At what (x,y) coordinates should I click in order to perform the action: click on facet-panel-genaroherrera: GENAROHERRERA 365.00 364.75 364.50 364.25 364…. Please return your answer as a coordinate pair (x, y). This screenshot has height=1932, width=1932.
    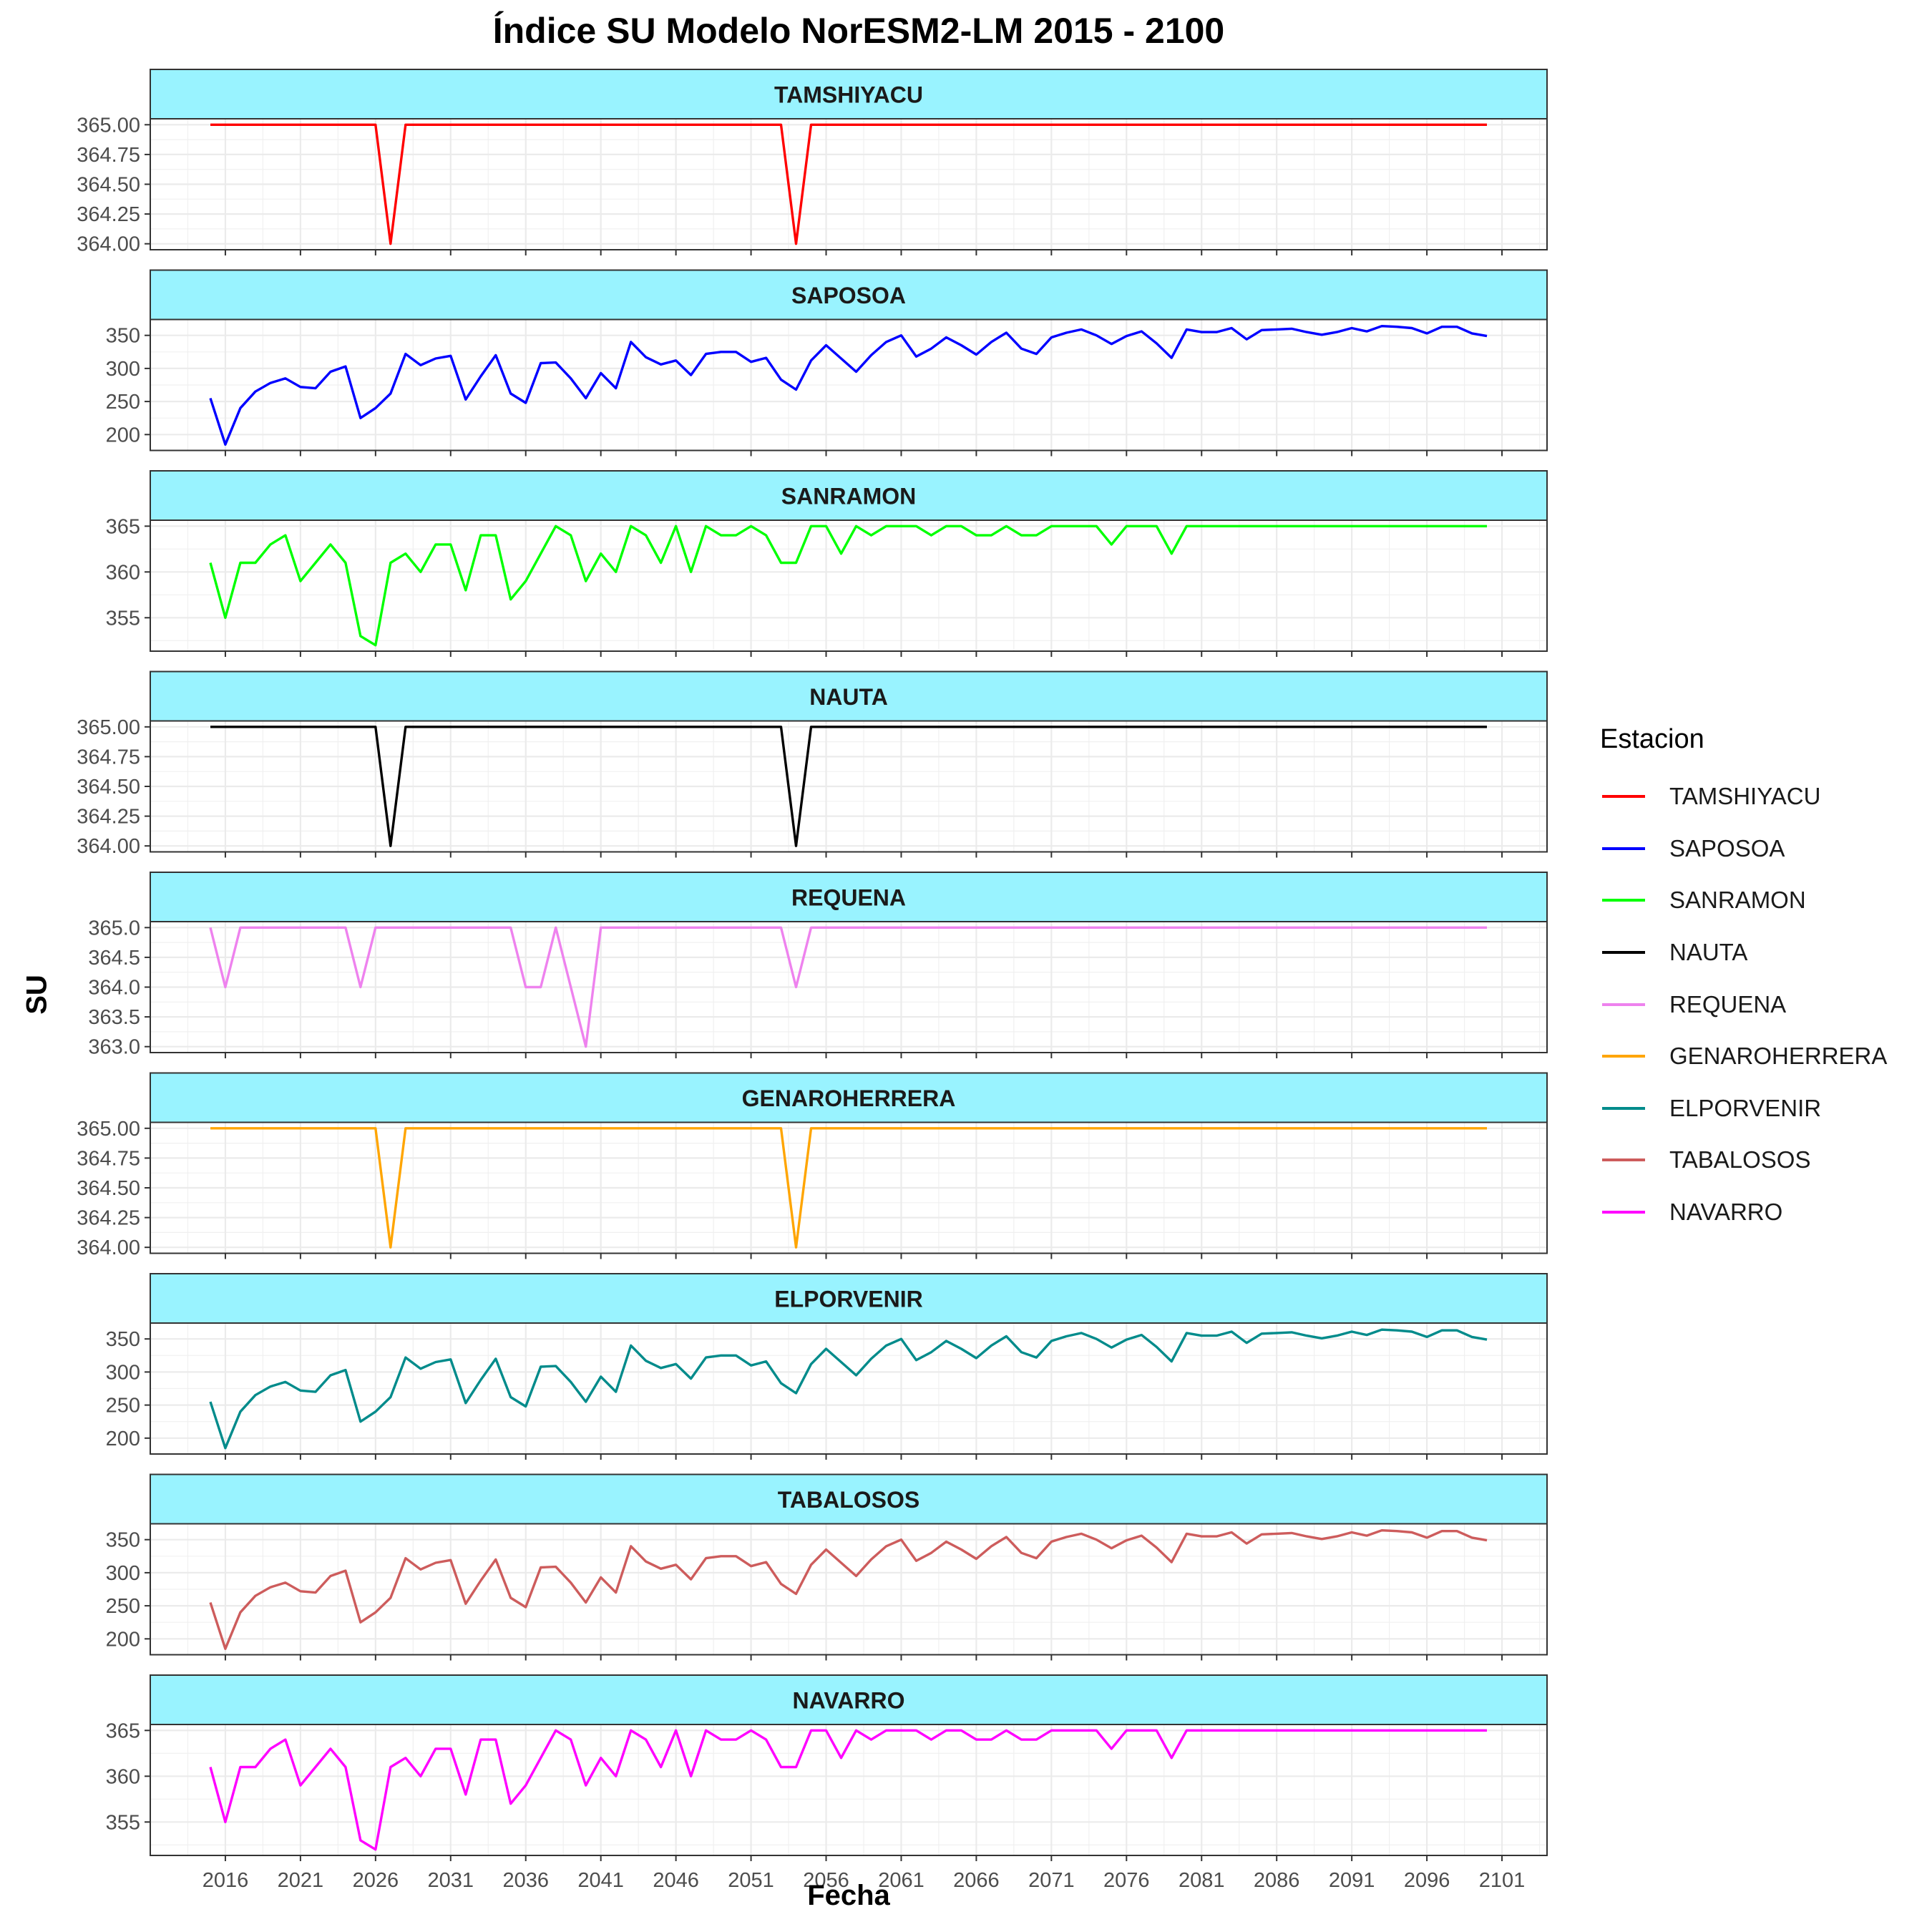
    Looking at the image, I should click on (812, 1165).